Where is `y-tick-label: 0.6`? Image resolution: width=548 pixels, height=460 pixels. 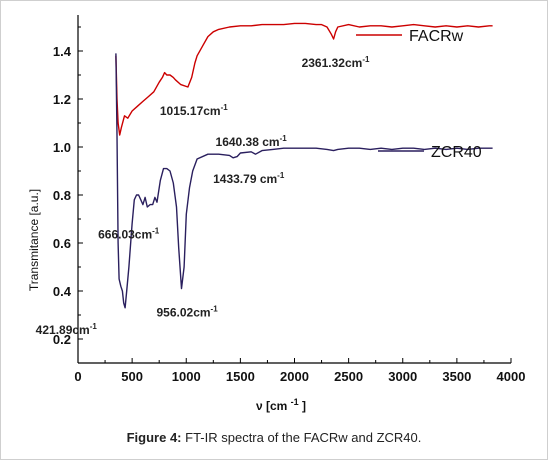
y-tick-label: 0.6 is located at coordinates (62, 243).